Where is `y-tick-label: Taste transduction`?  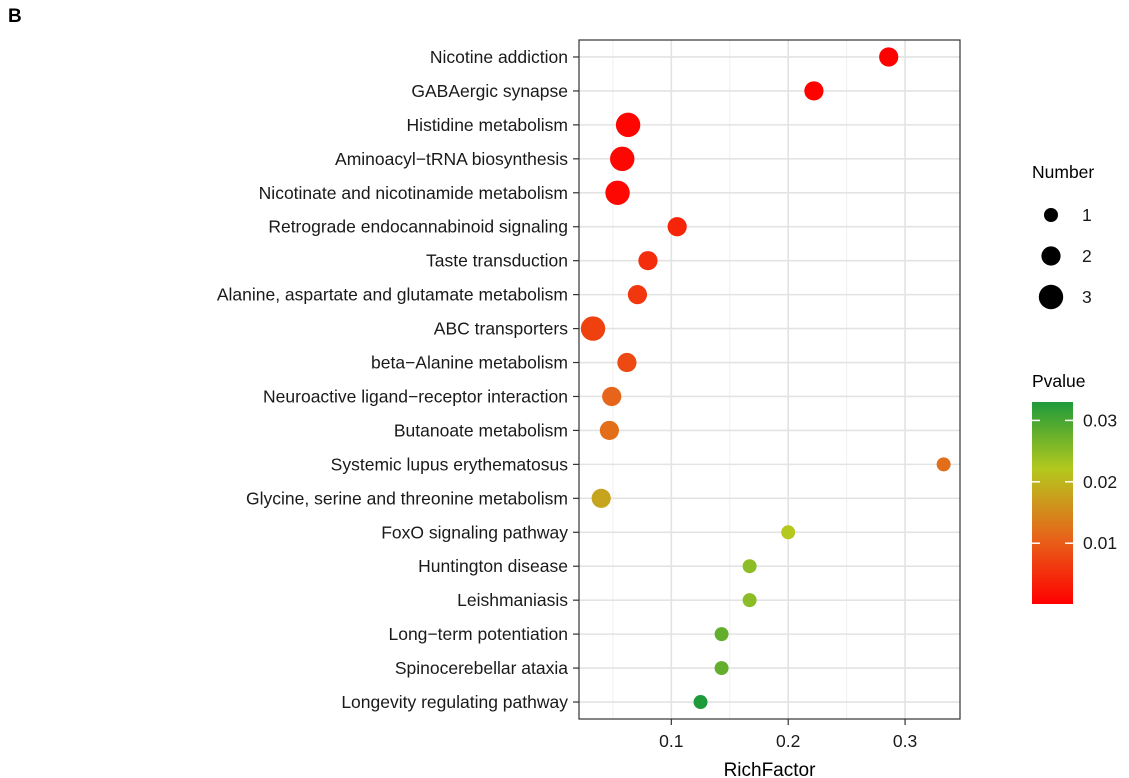 y-tick-label: Taste transduction is located at coordinates (497, 261).